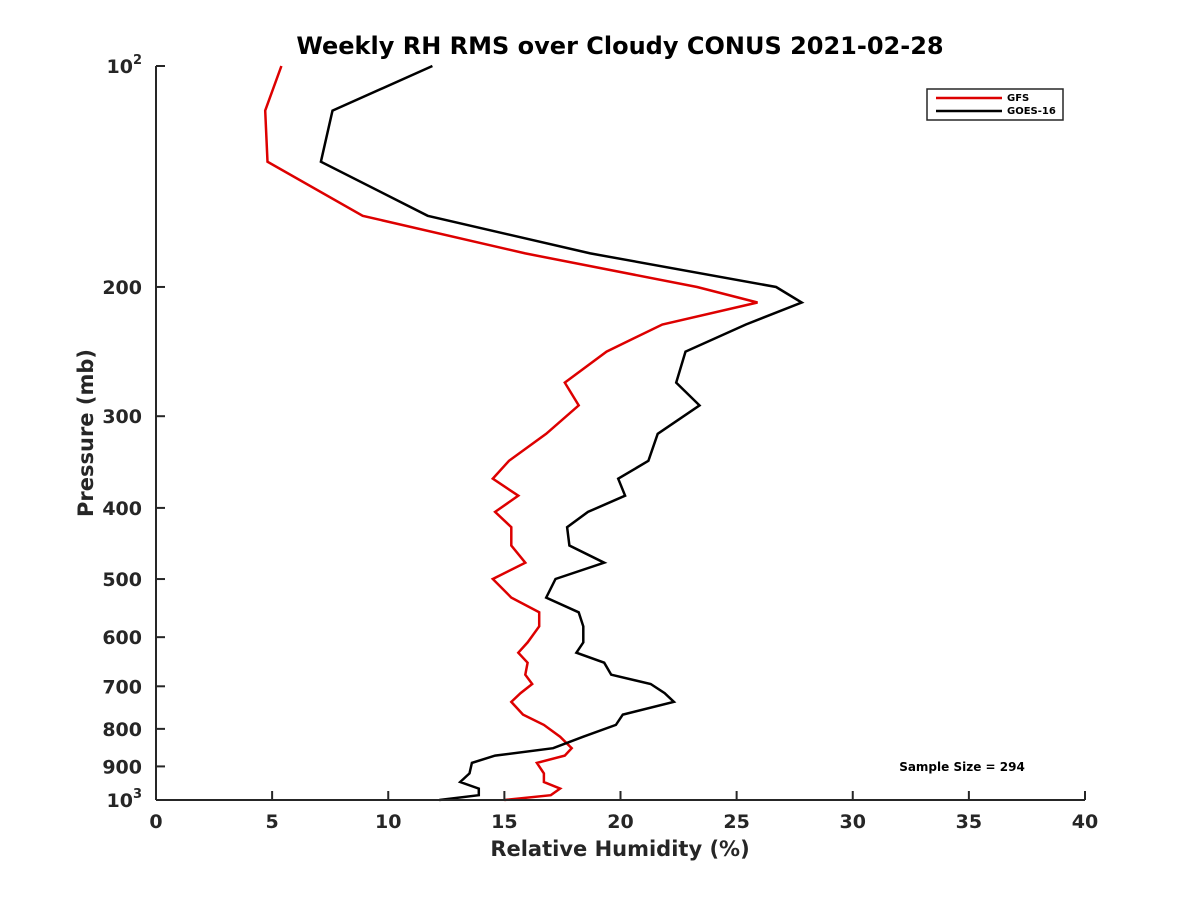 Image resolution: width=1200 pixels, height=900 pixels. I want to click on x-tick-label: 20, so click(620, 822).